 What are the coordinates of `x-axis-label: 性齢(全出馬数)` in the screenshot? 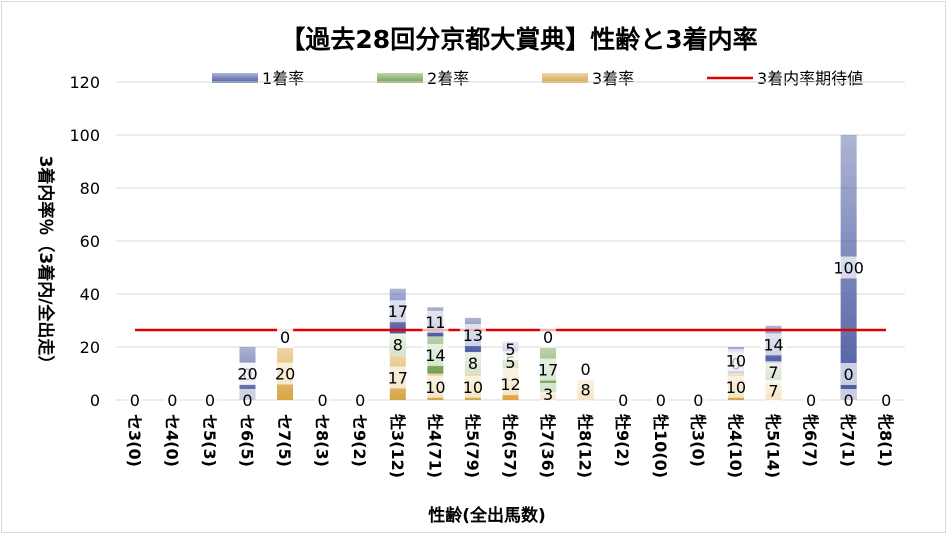 It's located at (487, 515).